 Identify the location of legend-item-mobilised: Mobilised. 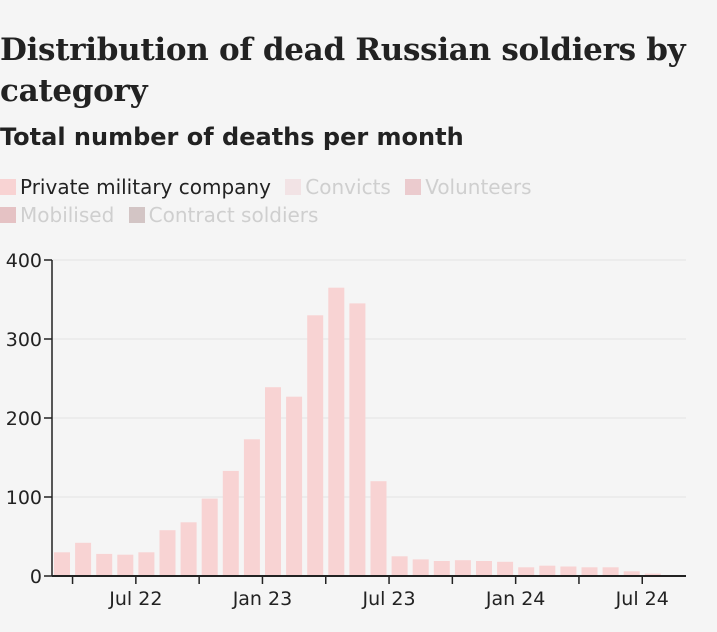
(57, 215).